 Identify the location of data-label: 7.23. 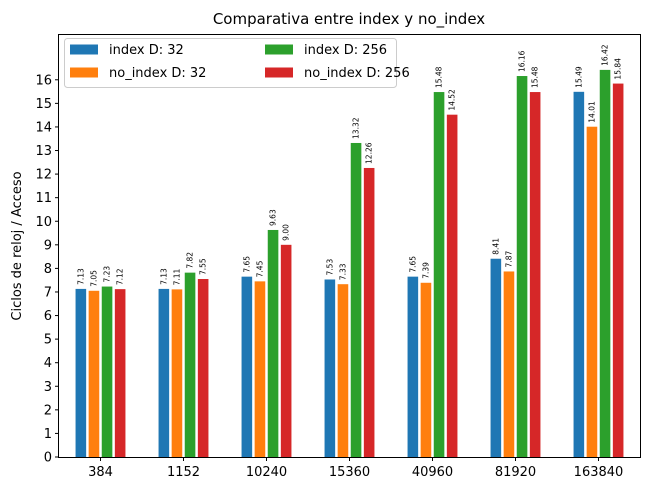
(107, 274).